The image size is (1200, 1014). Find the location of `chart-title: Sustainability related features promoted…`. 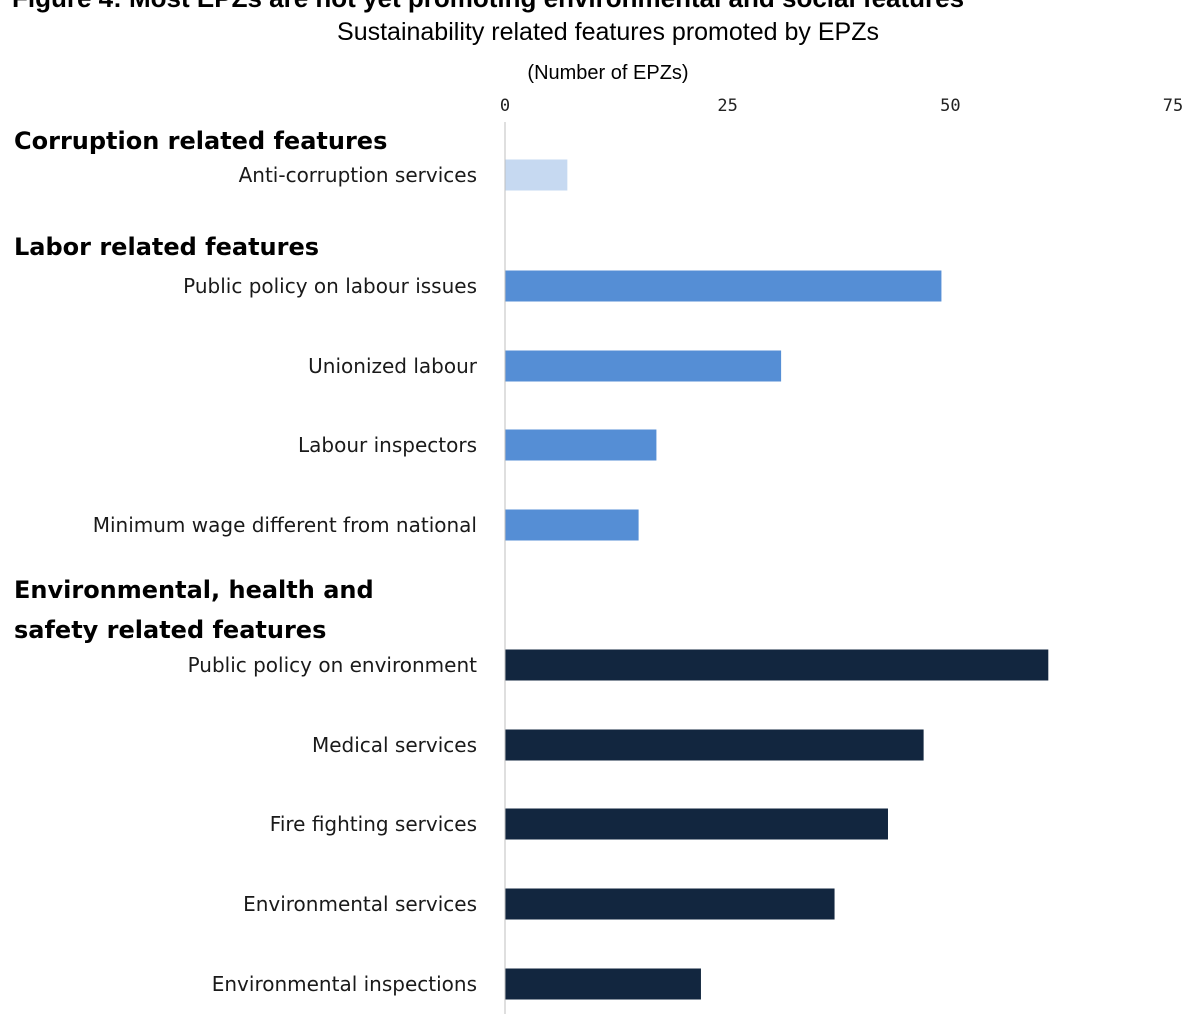

chart-title: Sustainability related features promoted… is located at coordinates (608, 32).